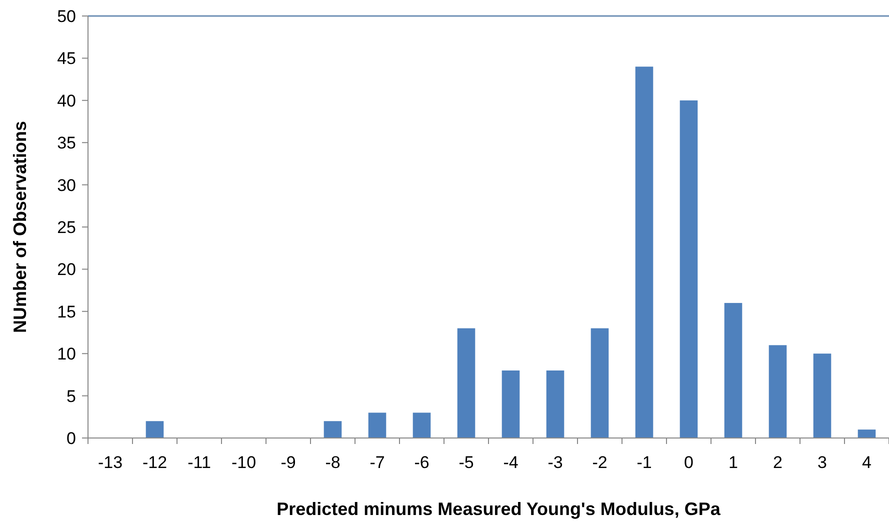 Image resolution: width=889 pixels, height=529 pixels. What do you see at coordinates (66, 354) in the screenshot?
I see `y-tick-label: 10` at bounding box center [66, 354].